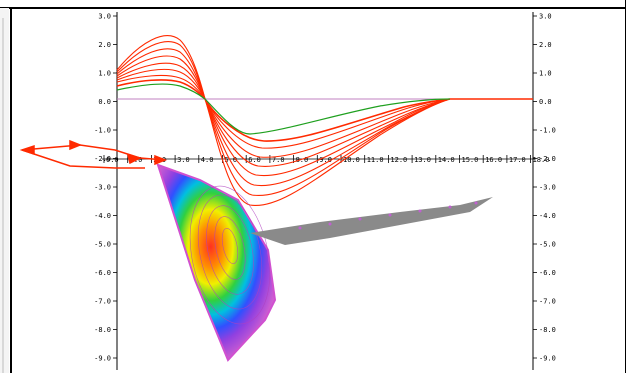 The height and width of the screenshot is (377, 626). Describe the element at coordinates (216, 262) in the screenshot. I see `contour-surface` at that location.